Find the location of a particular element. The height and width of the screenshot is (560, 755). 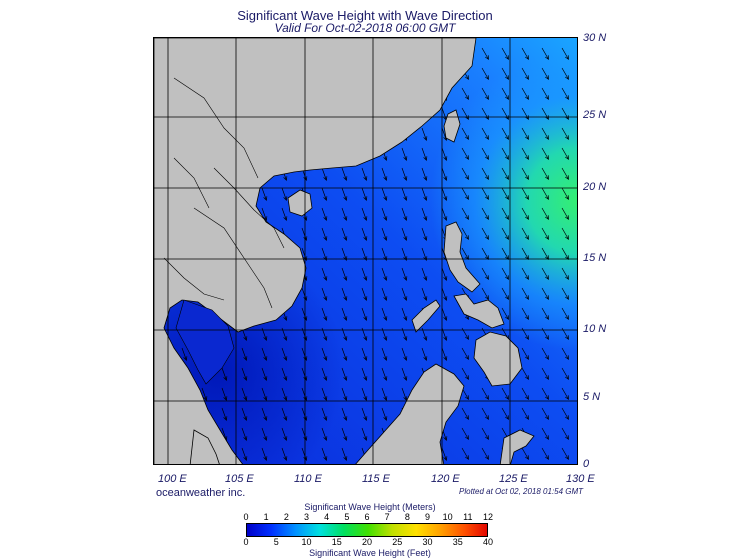

legend-meters-tick-0: 0 is located at coordinates (246, 517).